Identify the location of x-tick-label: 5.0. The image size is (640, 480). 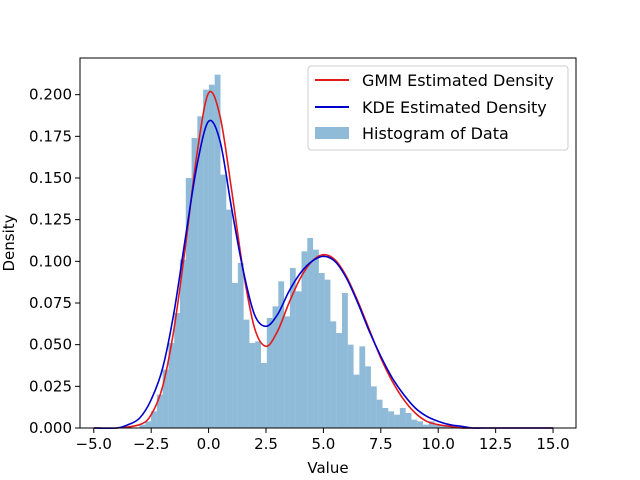
(323, 444).